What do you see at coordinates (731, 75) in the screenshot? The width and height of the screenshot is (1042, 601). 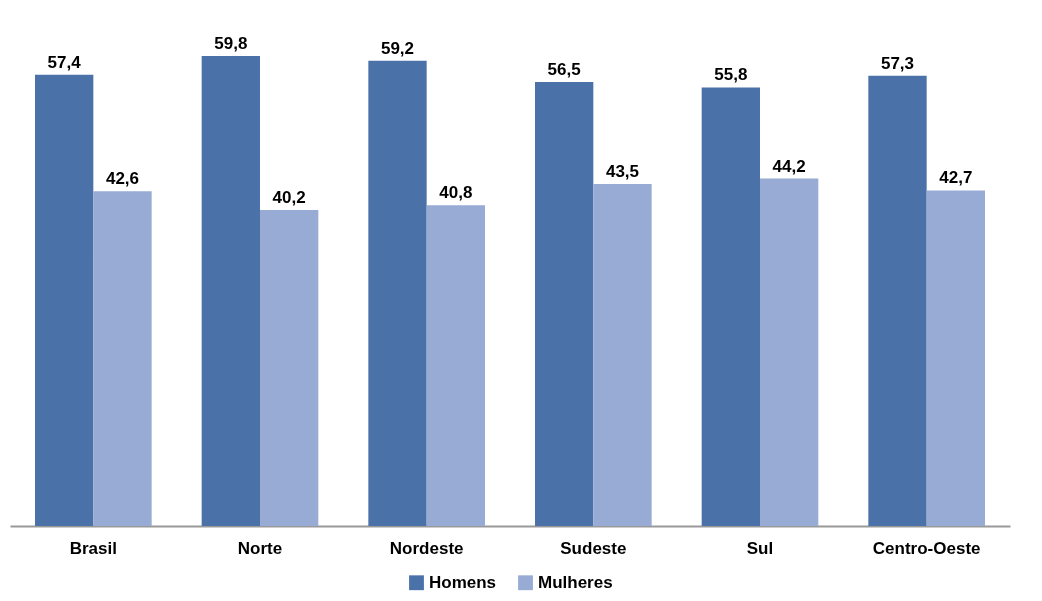 I see `data-label: 55,8` at bounding box center [731, 75].